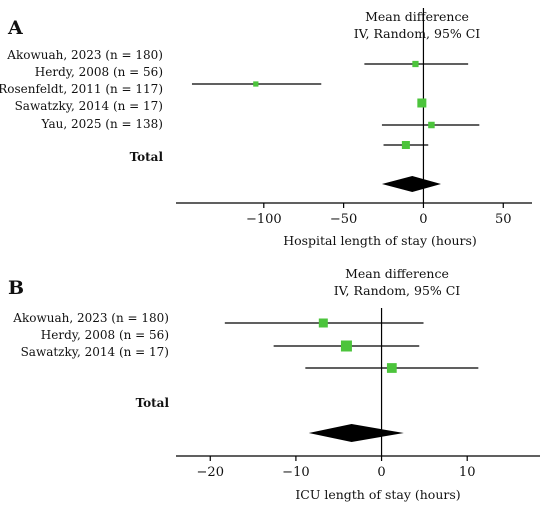  What do you see at coordinates (295, 472) in the screenshot?
I see `x-tick-label: −10` at bounding box center [295, 472].